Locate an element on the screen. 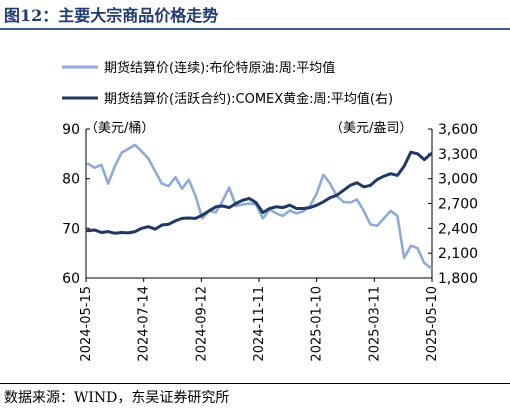  right-axis-unit-label: （美元/盎司） is located at coordinates (371, 128).